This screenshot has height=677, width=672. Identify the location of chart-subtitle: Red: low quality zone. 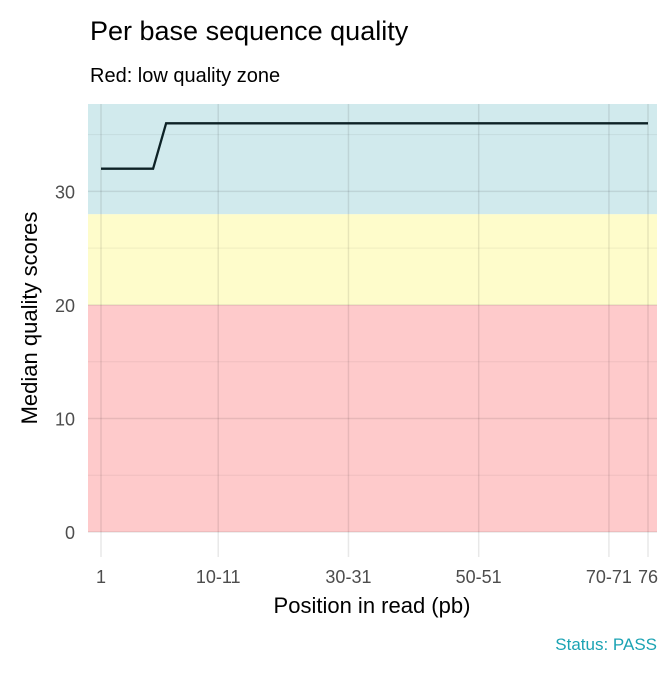
(185, 76).